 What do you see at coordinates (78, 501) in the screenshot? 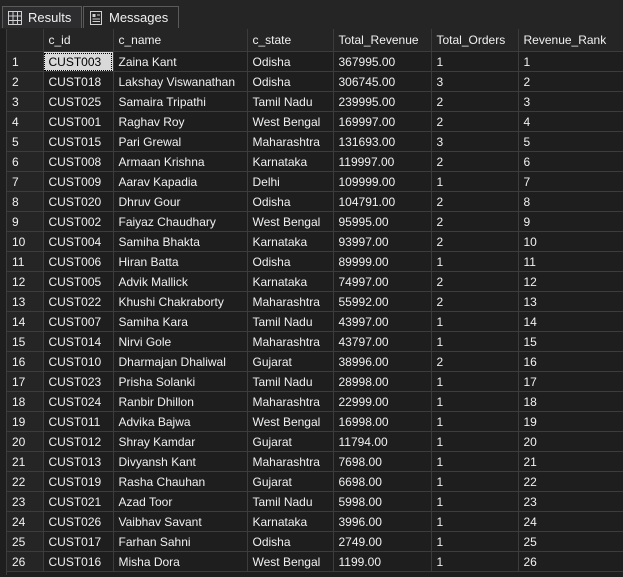
I see `cell-c-id: CUST021` at bounding box center [78, 501].